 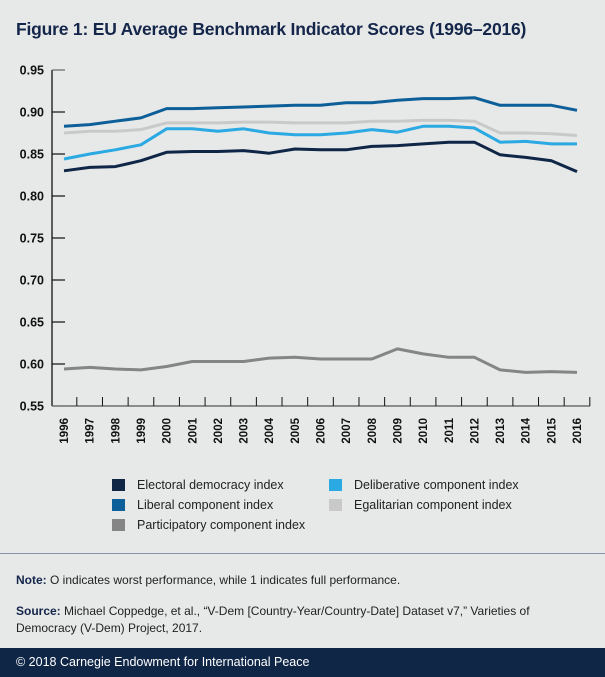 What do you see at coordinates (527, 430) in the screenshot?
I see `x-tick-label: 2014` at bounding box center [527, 430].